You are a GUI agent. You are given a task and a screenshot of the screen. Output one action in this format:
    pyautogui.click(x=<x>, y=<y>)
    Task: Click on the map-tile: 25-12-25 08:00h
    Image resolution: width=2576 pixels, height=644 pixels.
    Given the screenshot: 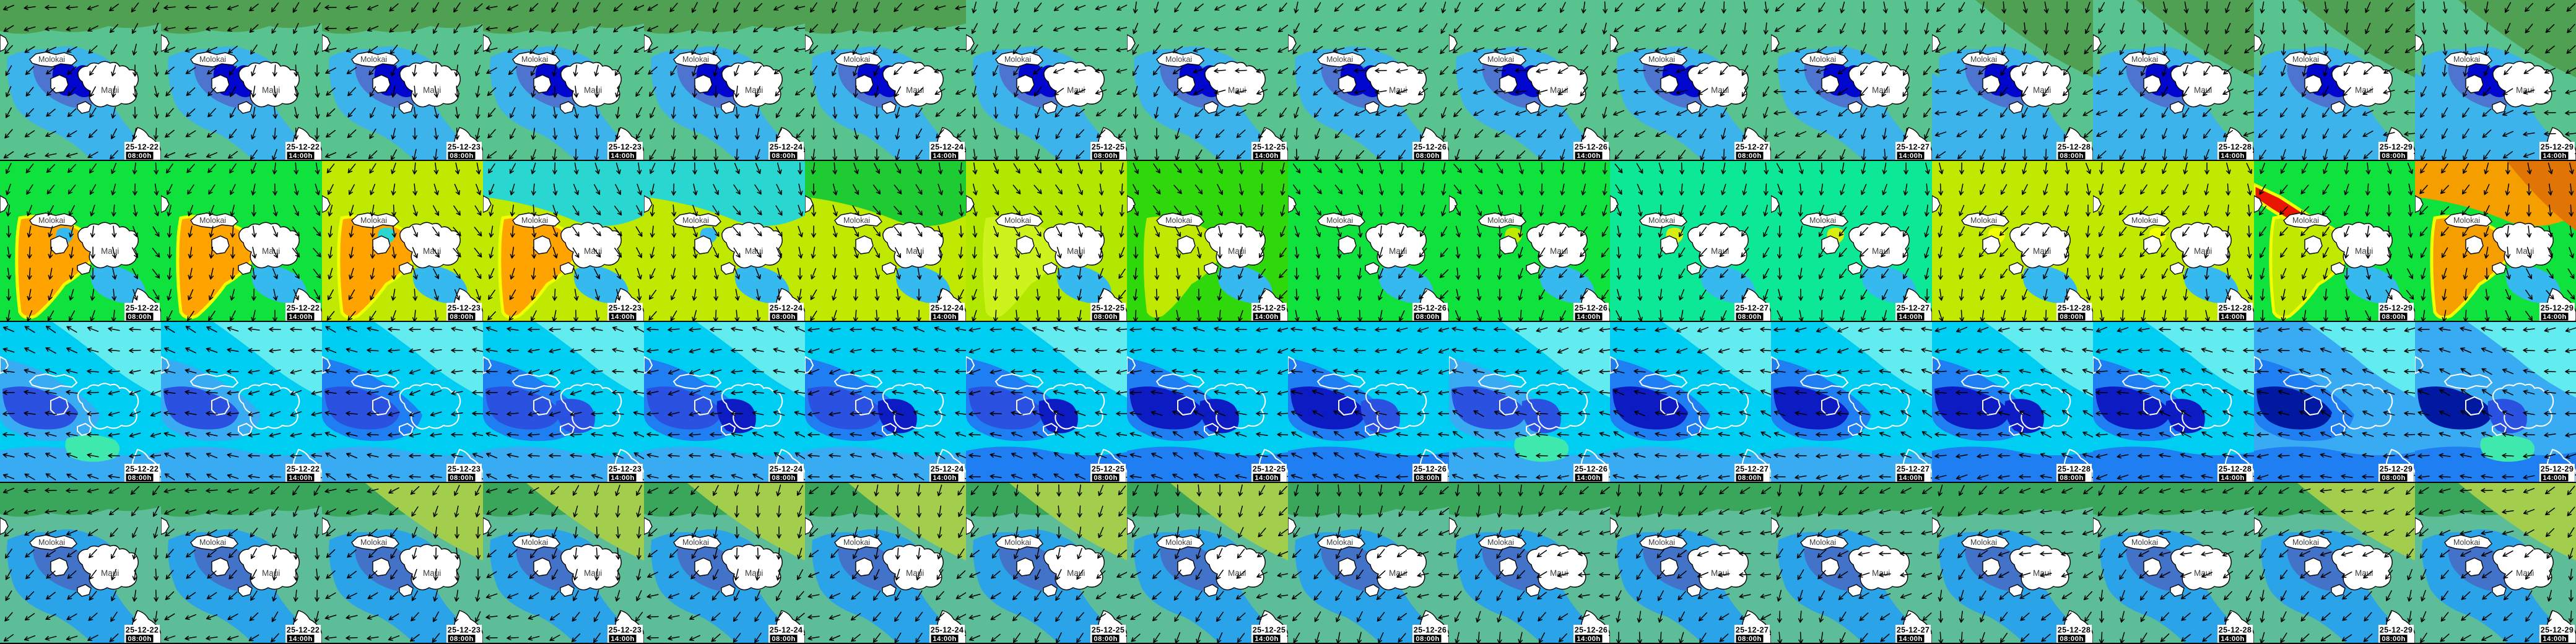 What is the action you would take?
    pyautogui.click(x=1046, y=402)
    